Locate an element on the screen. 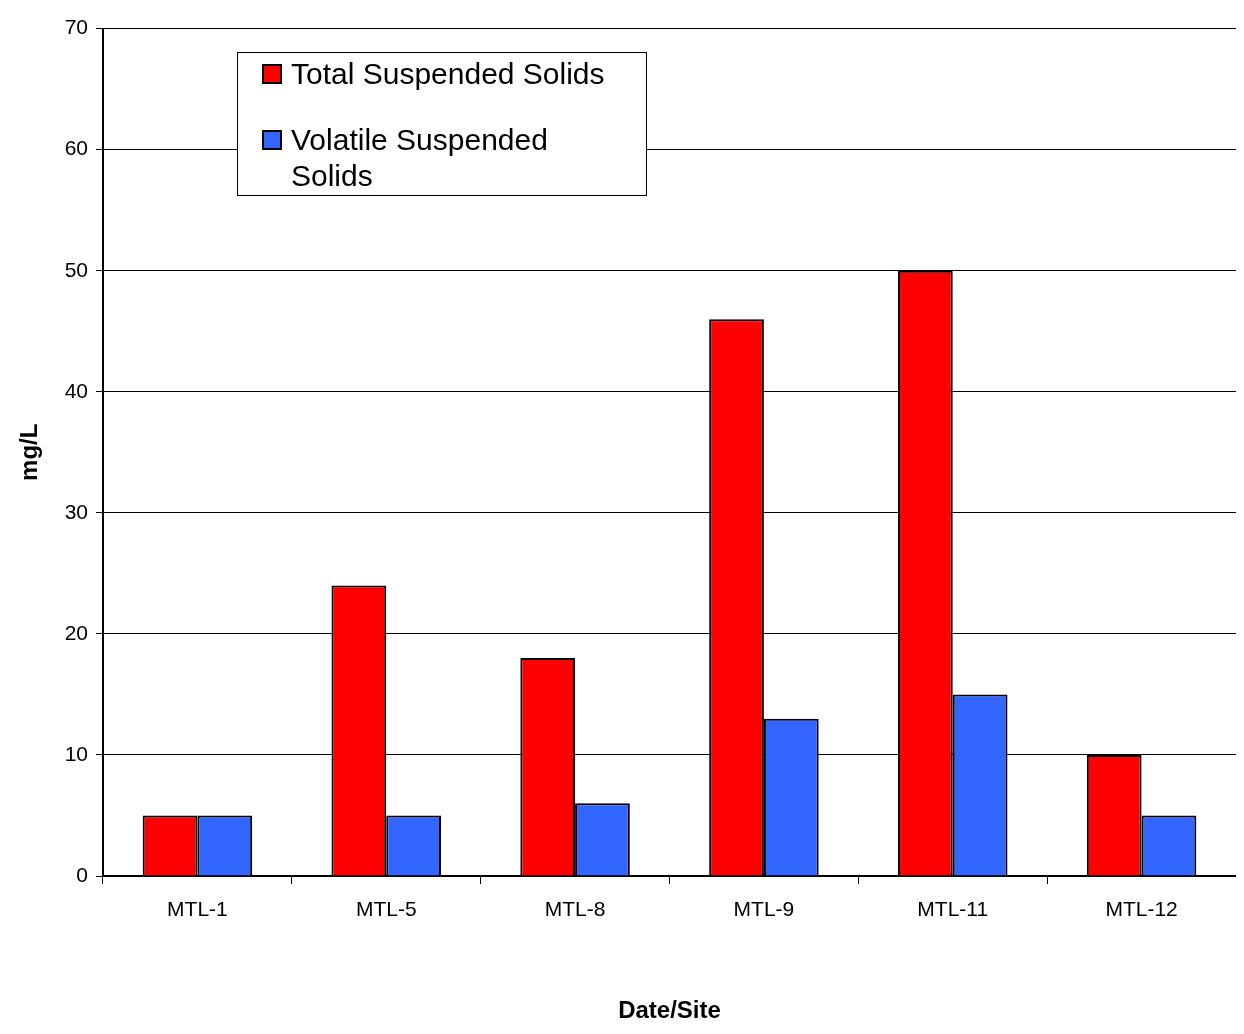 The image size is (1244, 1034). y-axis-title: mg/L is located at coordinates (29, 452).